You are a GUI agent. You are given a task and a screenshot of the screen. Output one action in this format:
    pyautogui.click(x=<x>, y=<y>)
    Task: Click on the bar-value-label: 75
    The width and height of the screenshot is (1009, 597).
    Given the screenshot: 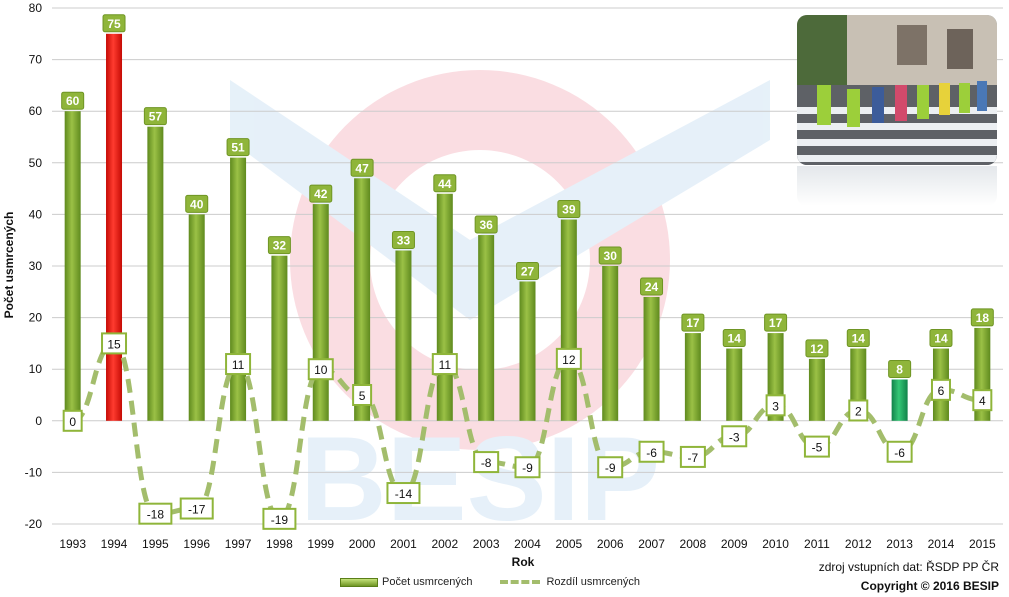 What is the action you would take?
    pyautogui.click(x=114, y=24)
    